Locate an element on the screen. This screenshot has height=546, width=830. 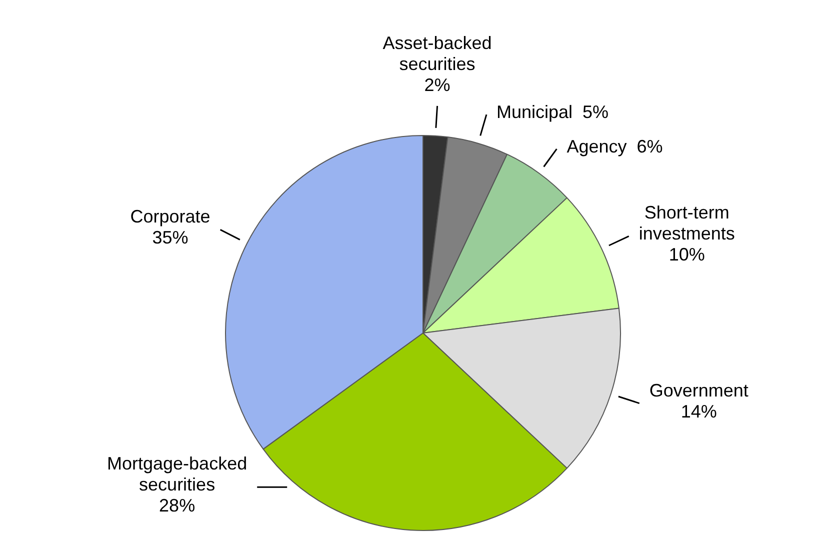
slice-label: Corporate is located at coordinates (170, 216).